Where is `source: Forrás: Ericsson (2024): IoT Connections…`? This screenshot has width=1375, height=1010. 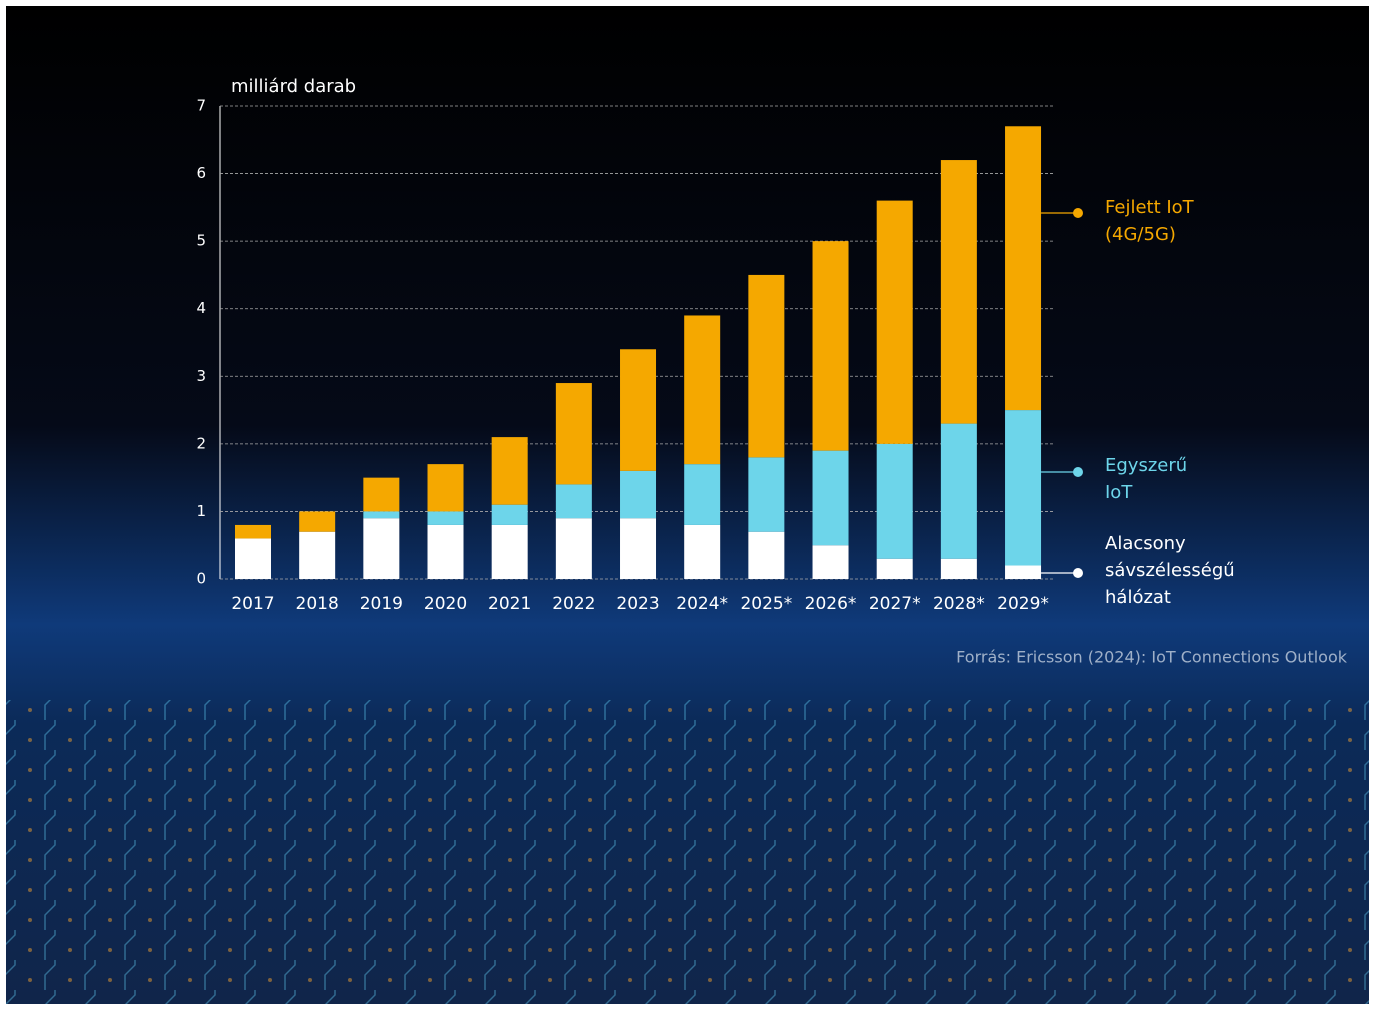 source: Forrás: Ericsson (2024): IoT Connections… is located at coordinates (1152, 657).